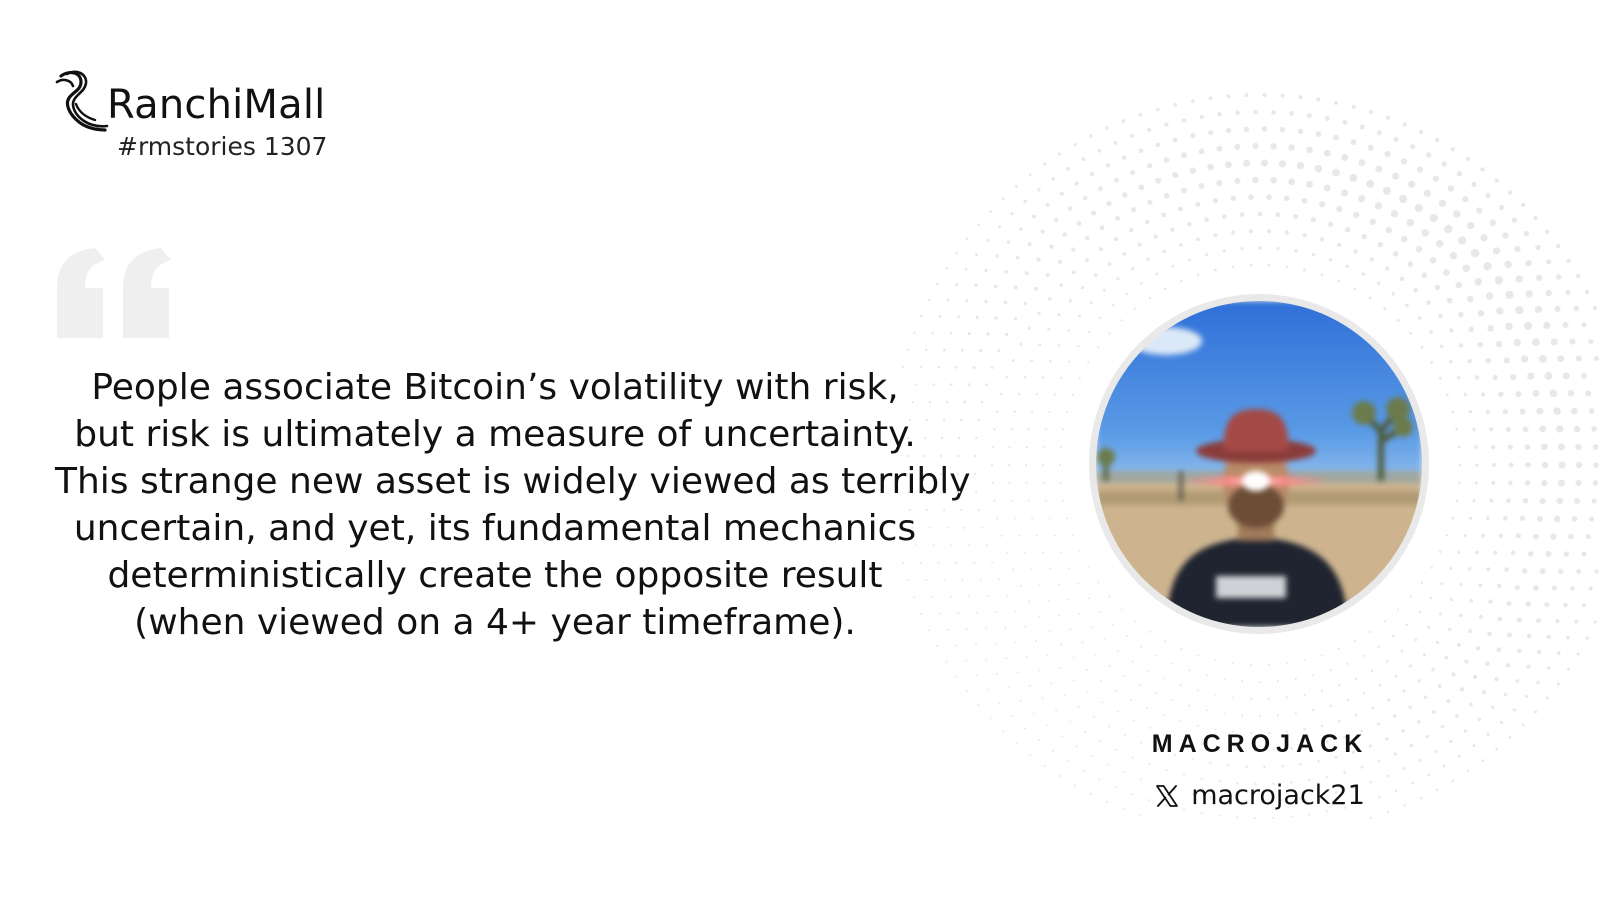  Describe the element at coordinates (1260, 795) in the screenshot. I see `author-handle: macrojack21` at that location.